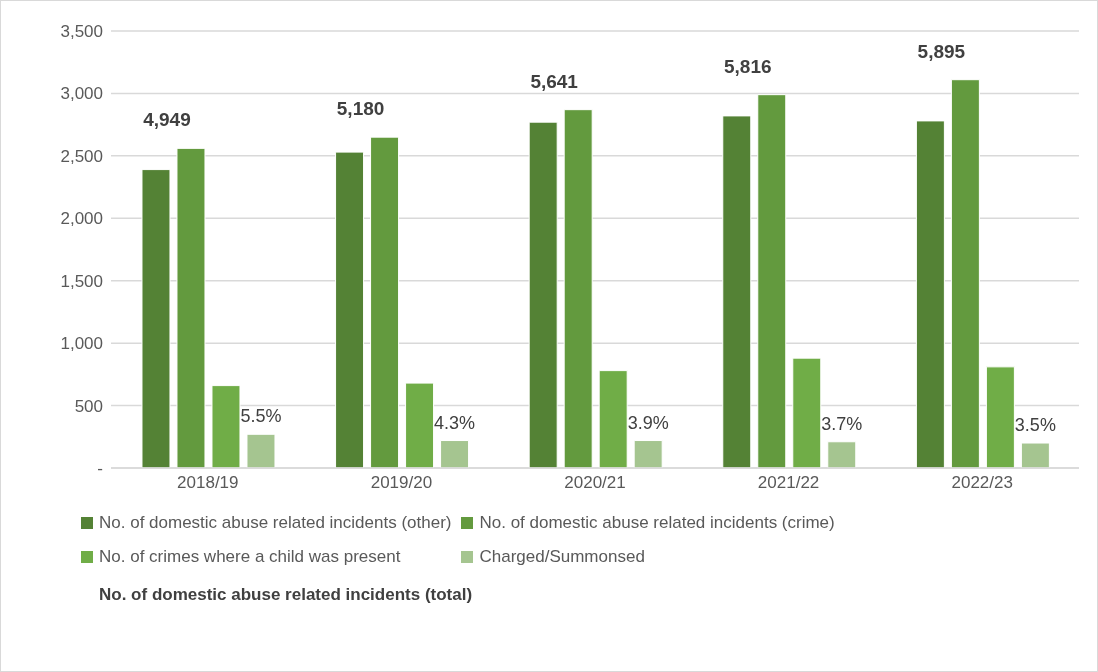 Image resolution: width=1098 pixels, height=672 pixels. I want to click on legend-label: No. of domestic abuse related incidents (other), so click(275, 523).